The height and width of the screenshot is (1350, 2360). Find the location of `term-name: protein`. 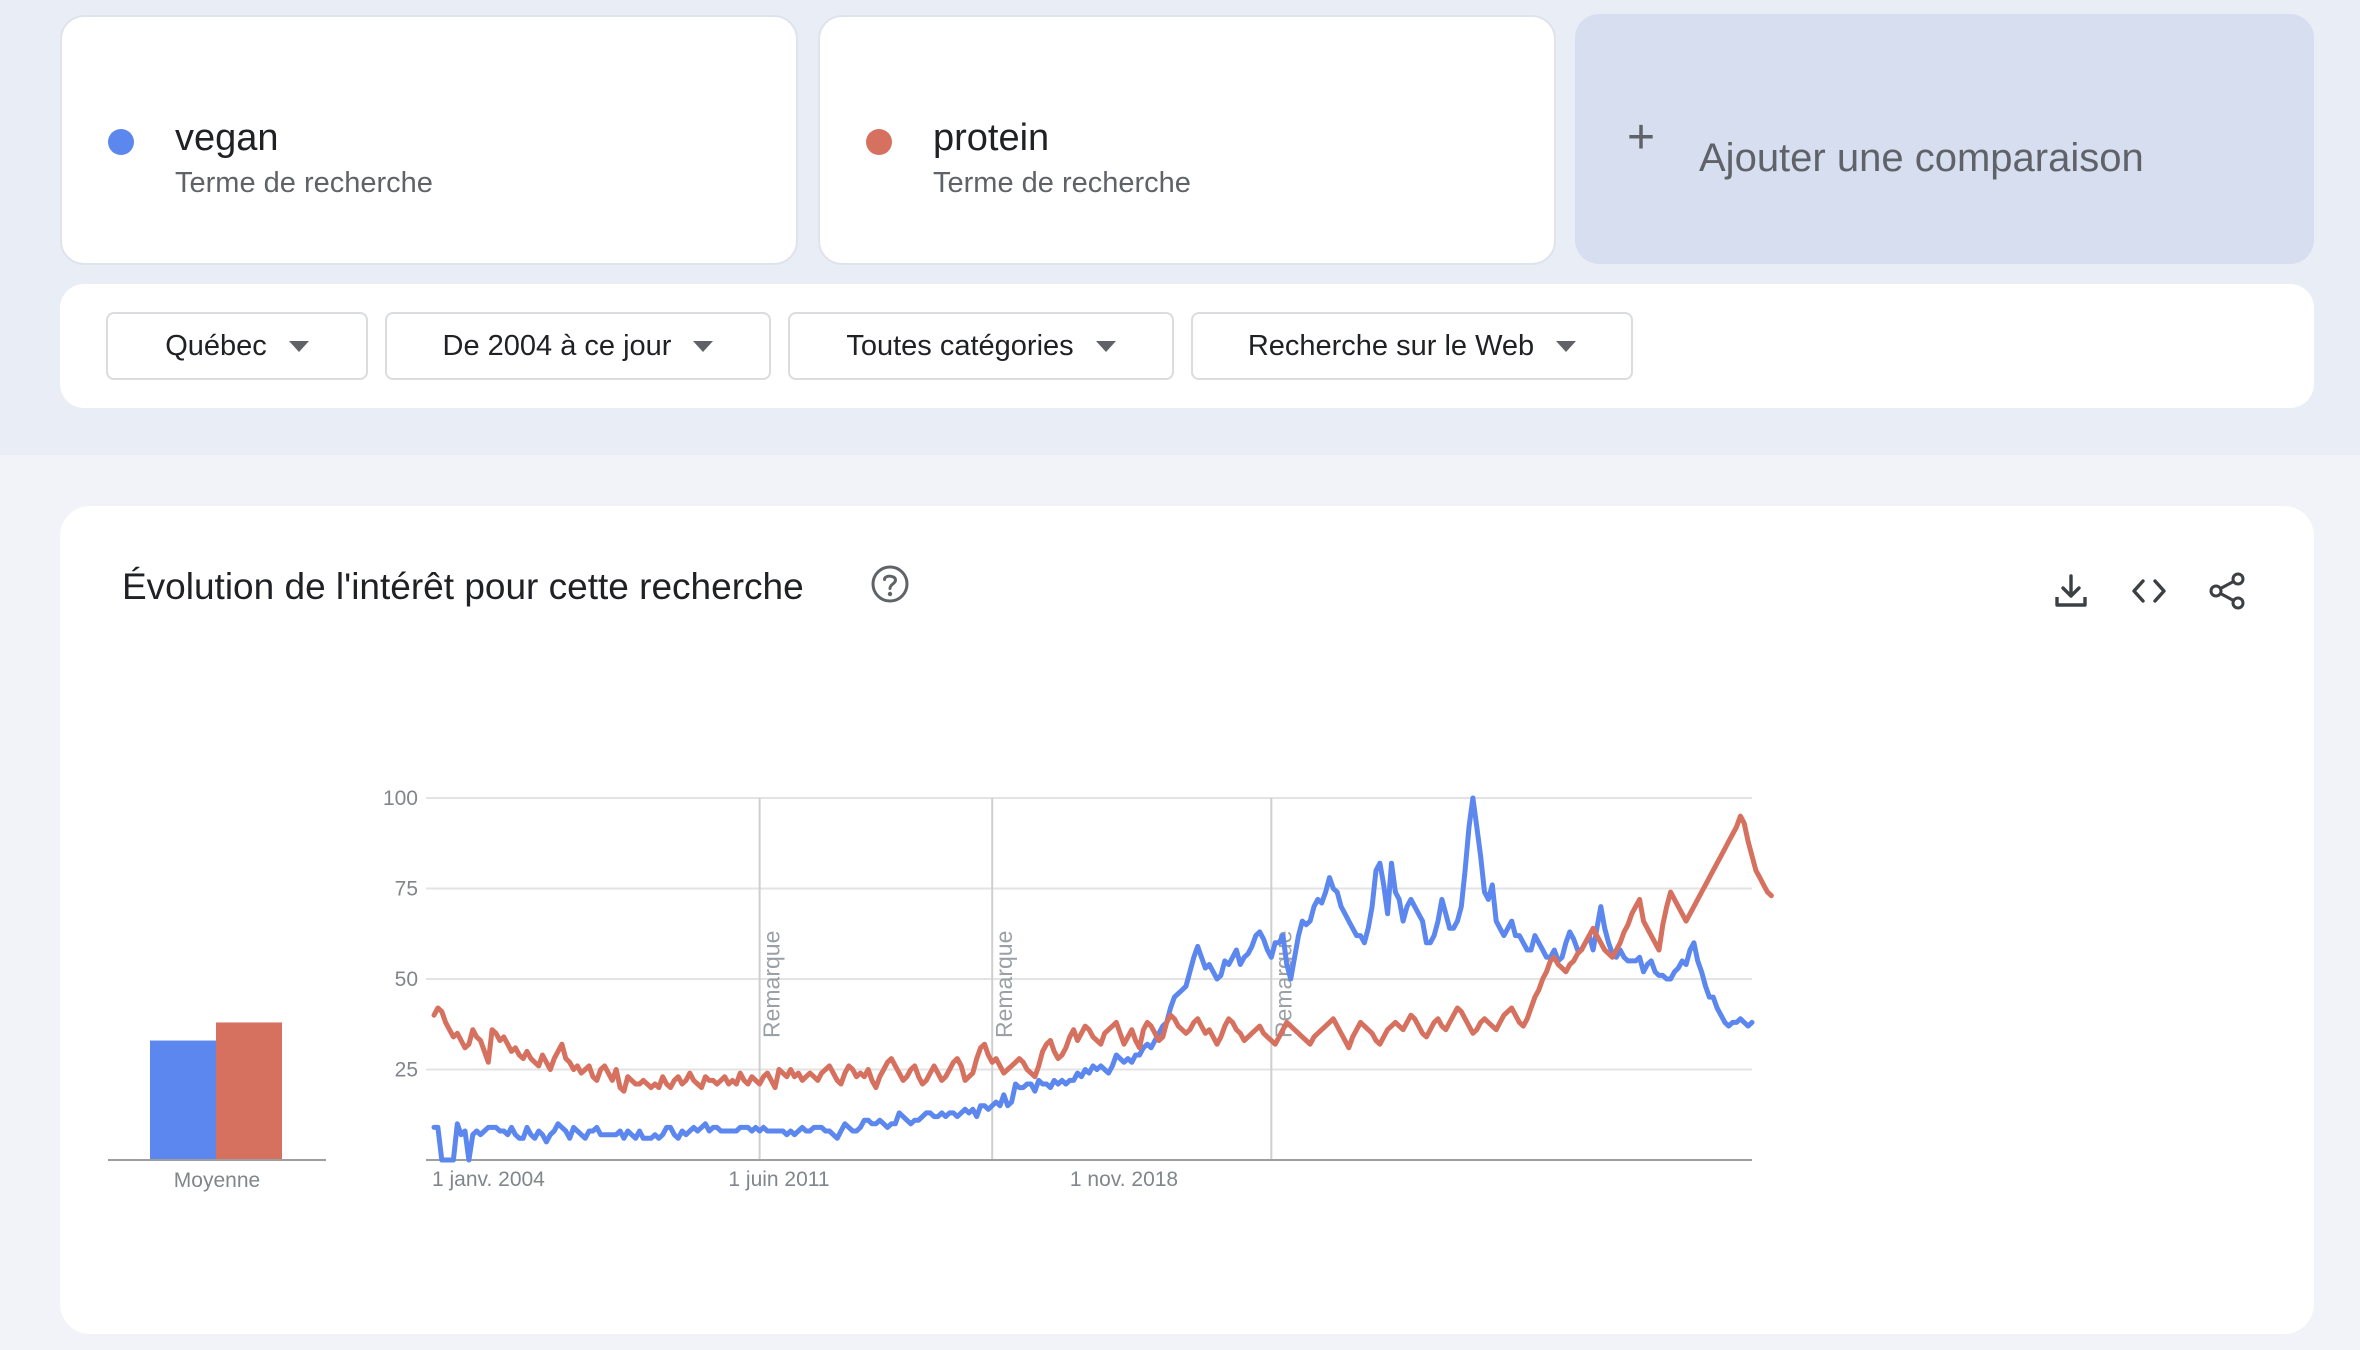

term-name: protein is located at coordinates (991, 138).